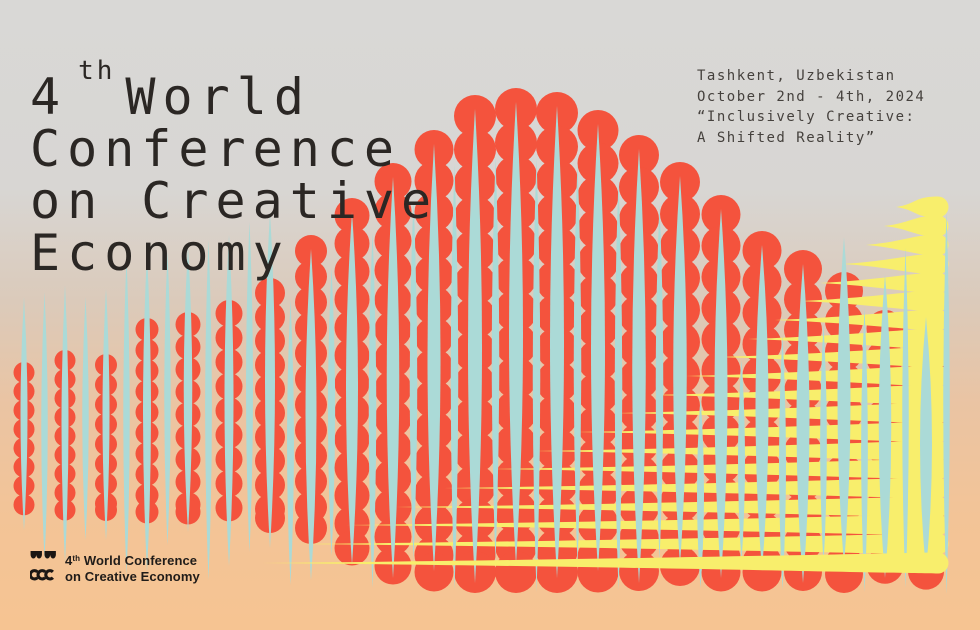 The width and height of the screenshot is (980, 630). I want to click on title-number: 4, so click(49, 96).